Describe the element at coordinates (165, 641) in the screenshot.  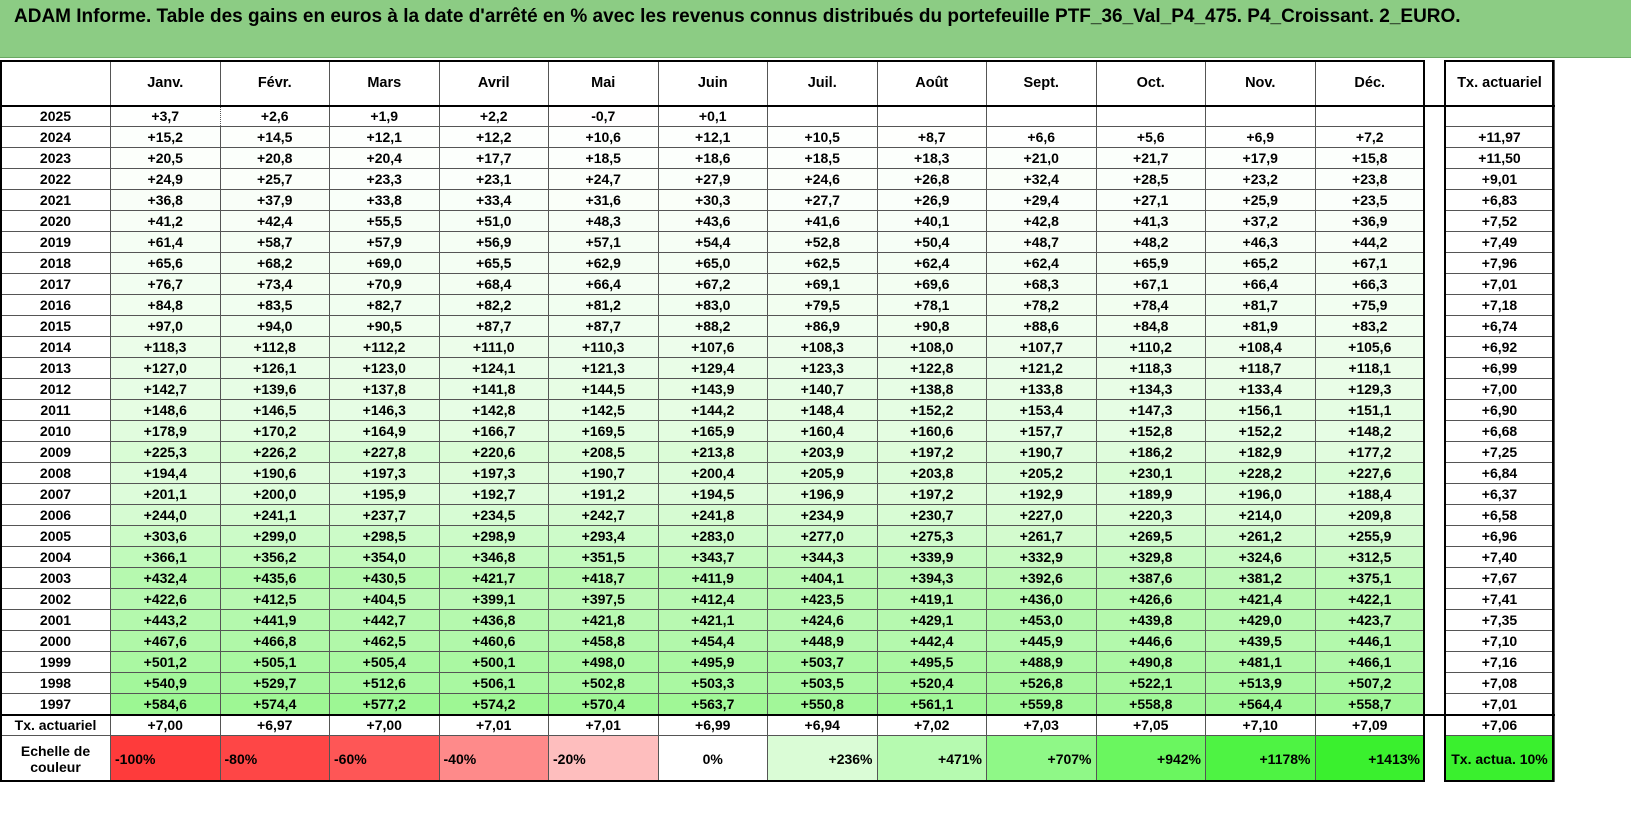
I see `gain-cell: +467,6` at that location.